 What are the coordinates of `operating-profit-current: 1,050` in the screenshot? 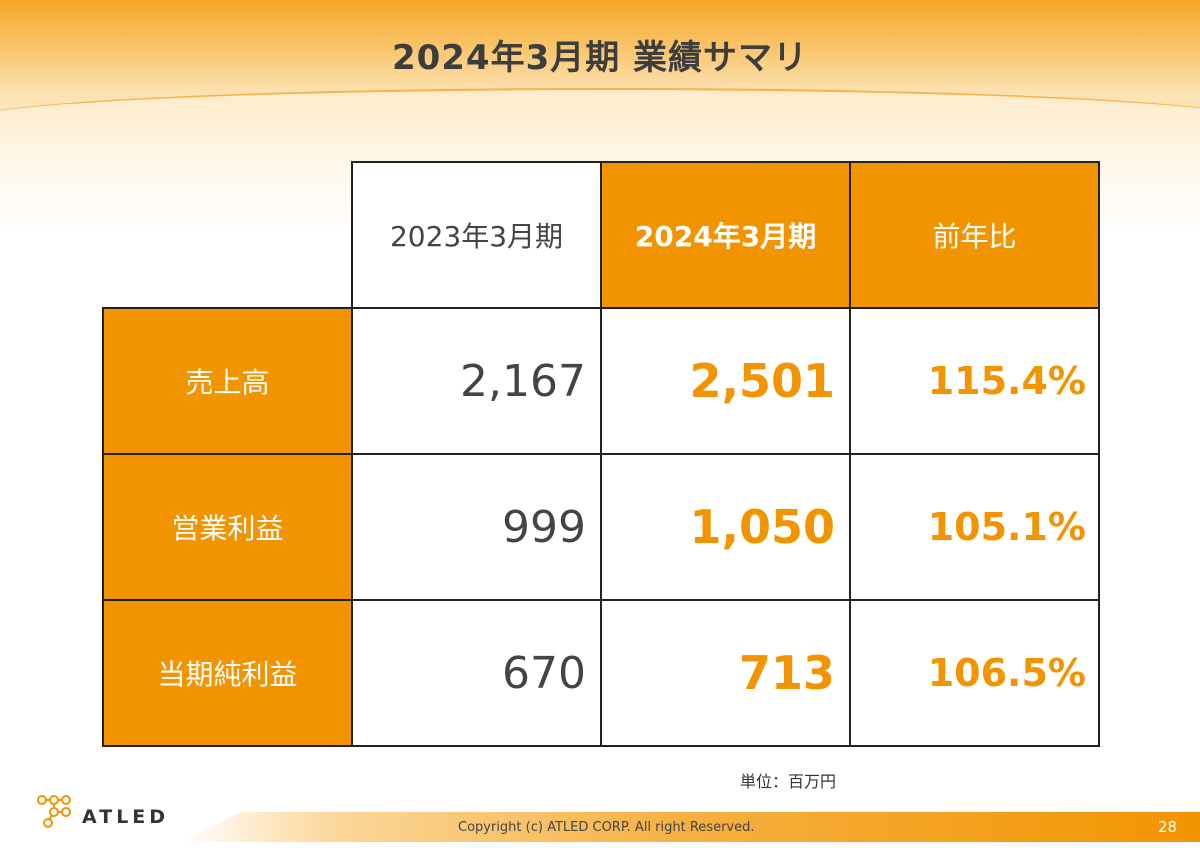 It's located at (725, 527).